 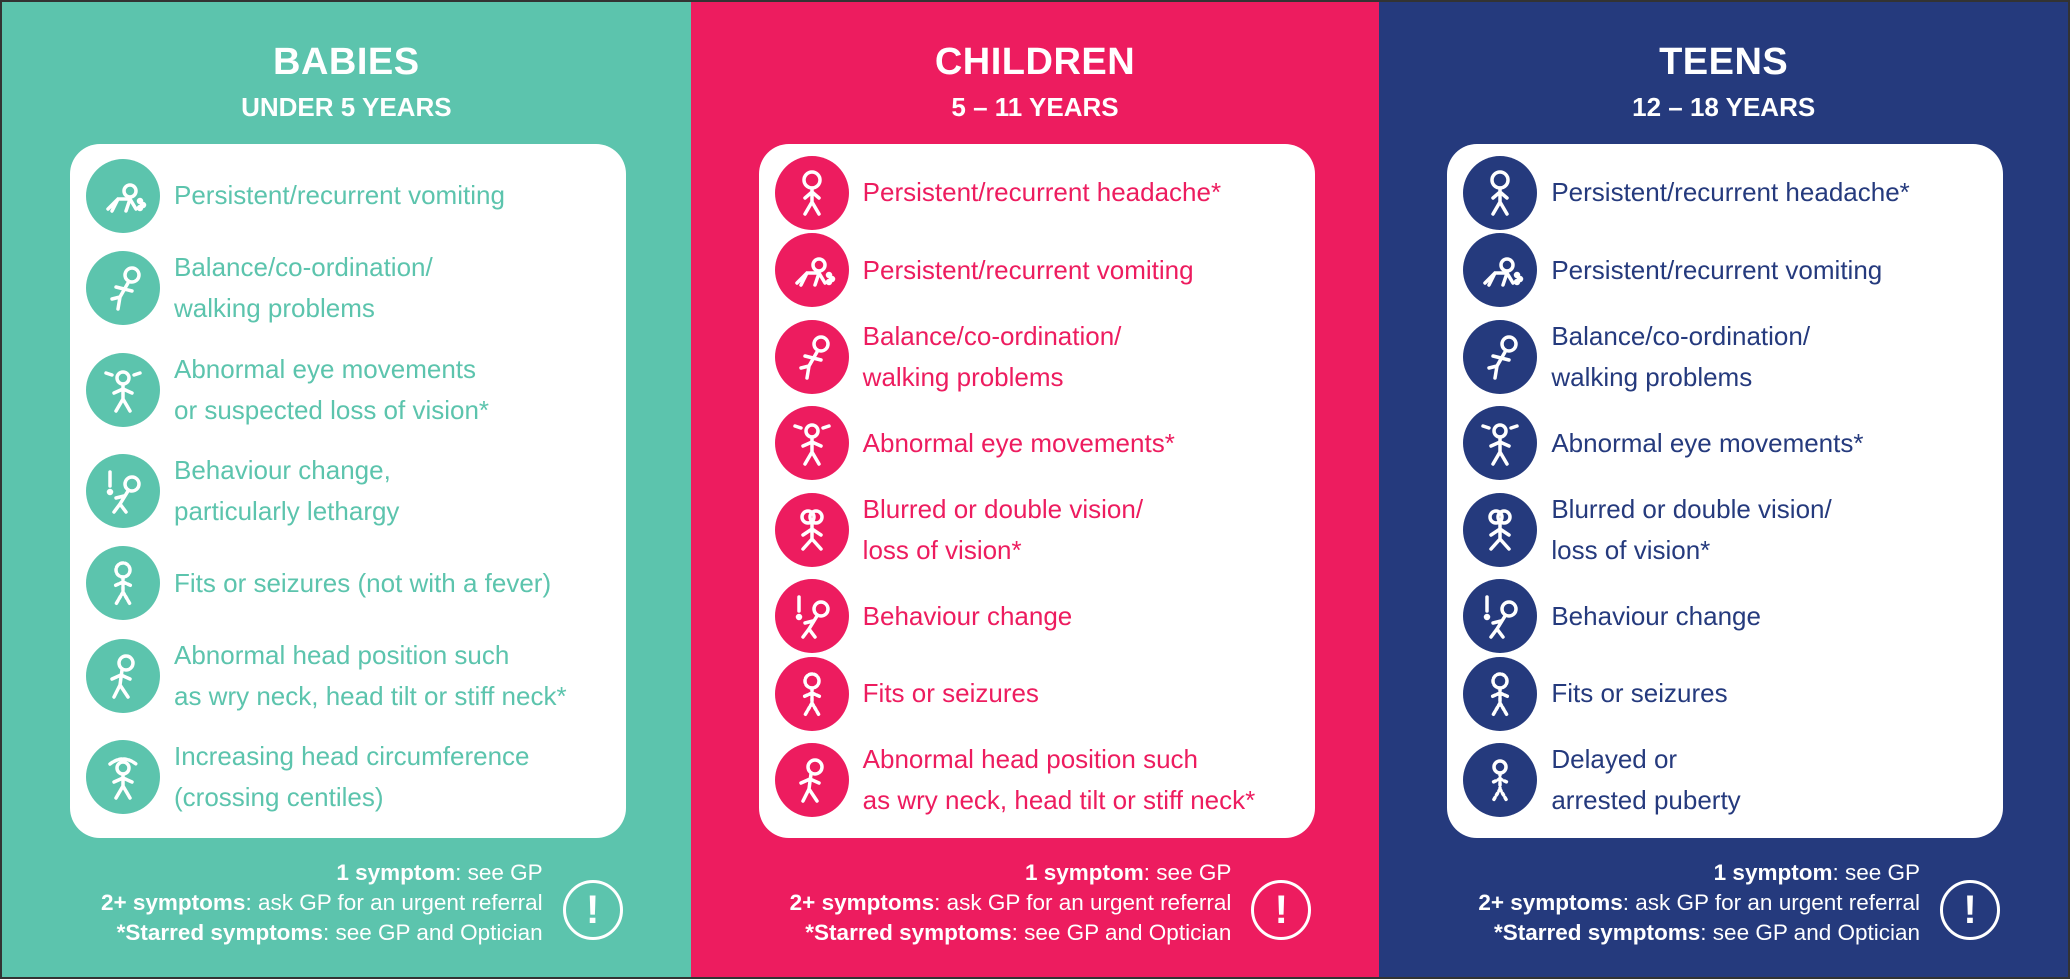 What do you see at coordinates (1035, 107) in the screenshot?
I see `column-subtitle: 5 – 11 YEARS` at bounding box center [1035, 107].